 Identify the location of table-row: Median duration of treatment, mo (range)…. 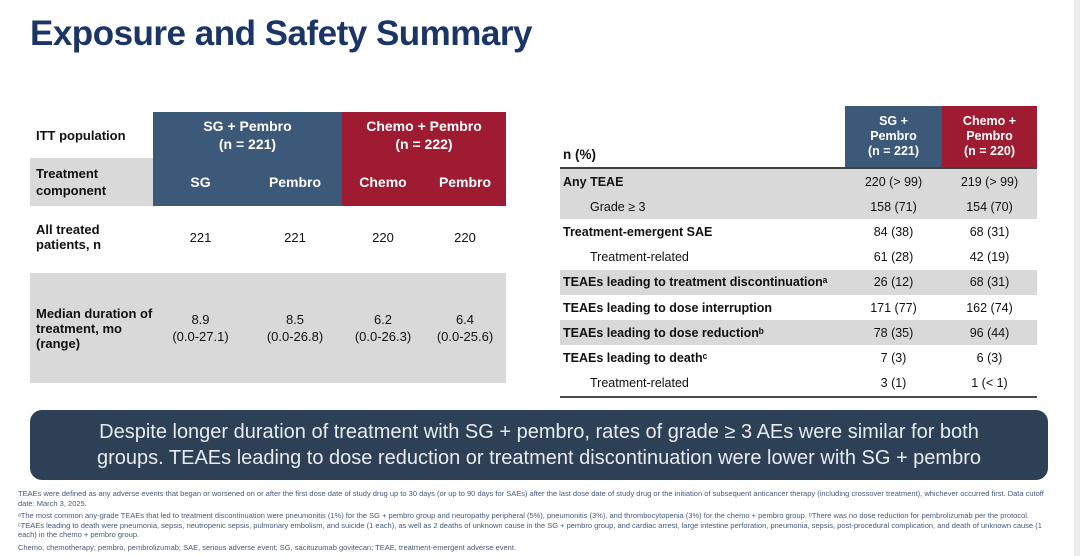
(268, 328).